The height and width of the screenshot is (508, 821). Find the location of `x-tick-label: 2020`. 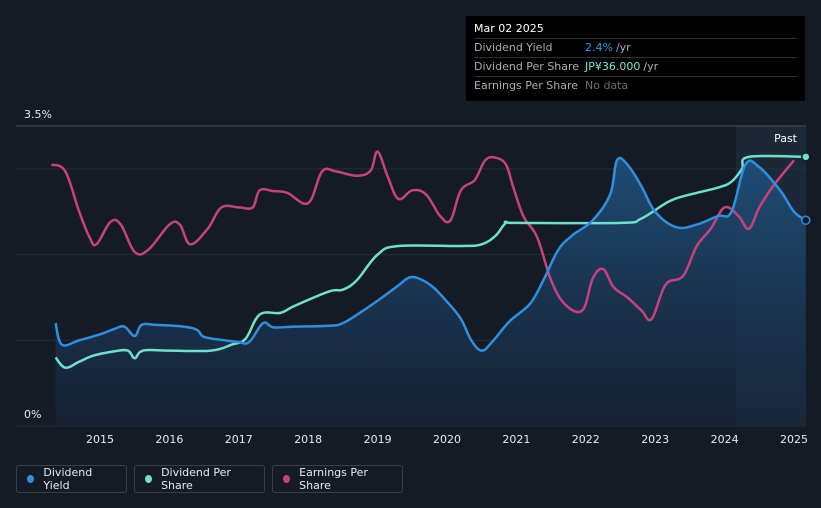

x-tick-label: 2020 is located at coordinates (447, 439).